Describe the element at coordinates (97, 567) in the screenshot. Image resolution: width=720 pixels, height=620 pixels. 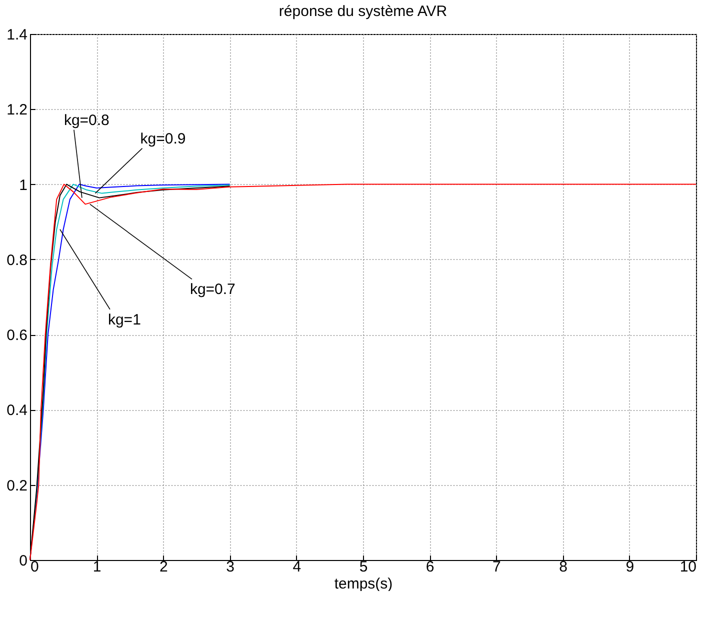
I see `x-tick-label: 1` at that location.